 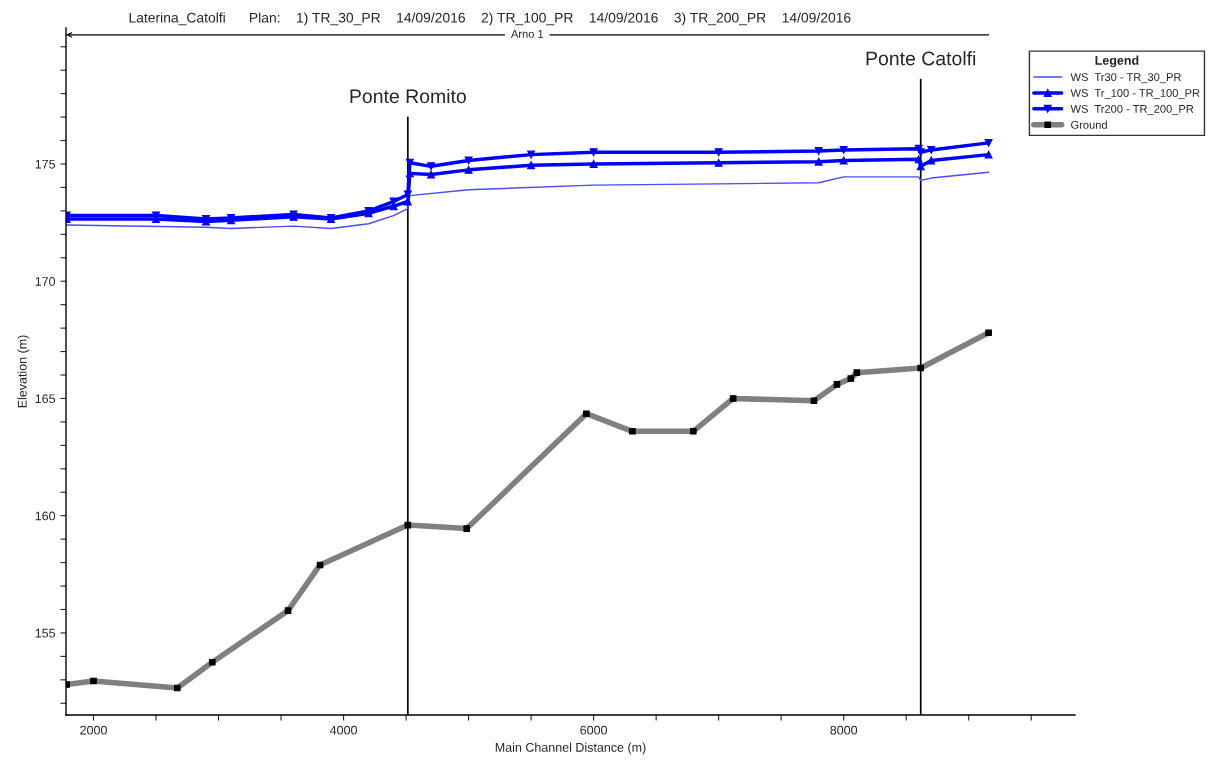 What do you see at coordinates (45, 516) in the screenshot?
I see `y-tick-label: 160` at bounding box center [45, 516].